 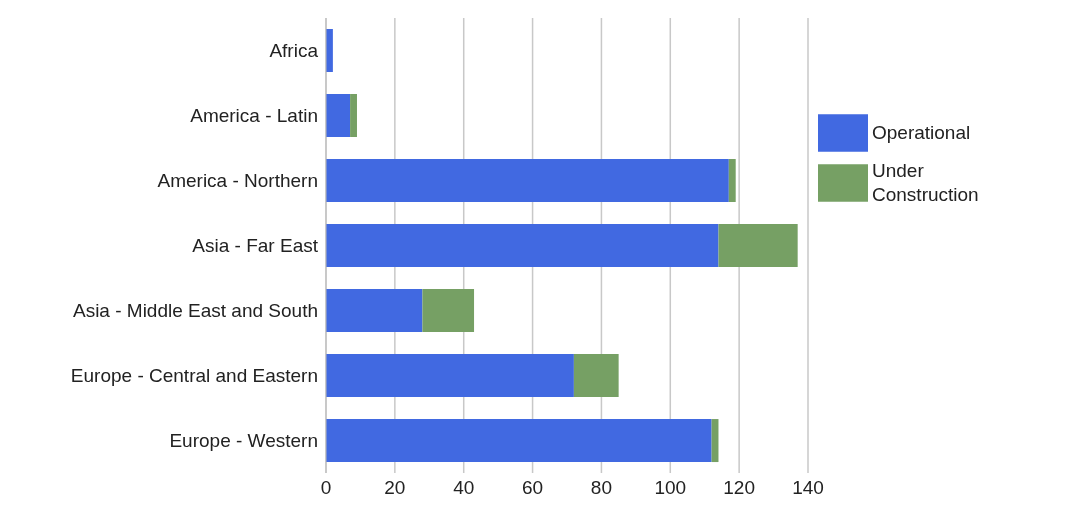 I want to click on legend-label: Operational, so click(x=921, y=133).